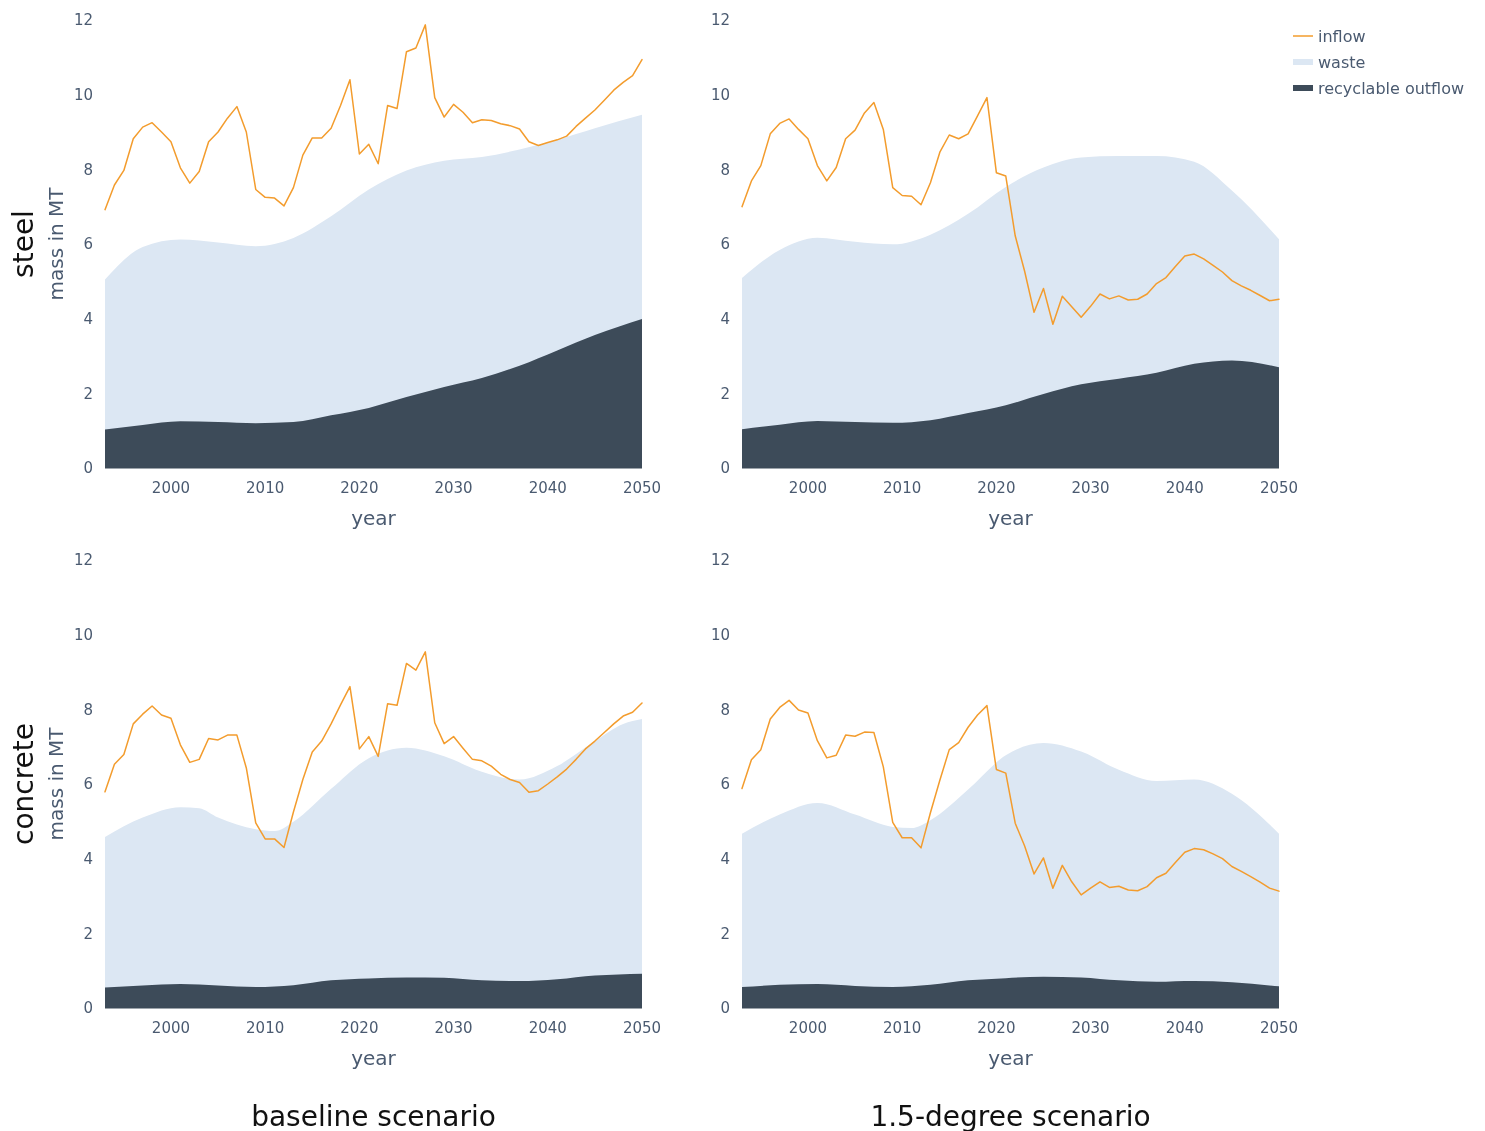  What do you see at coordinates (1010, 1115) in the screenshot?
I see `text: 1.5-degree scenario` at bounding box center [1010, 1115].